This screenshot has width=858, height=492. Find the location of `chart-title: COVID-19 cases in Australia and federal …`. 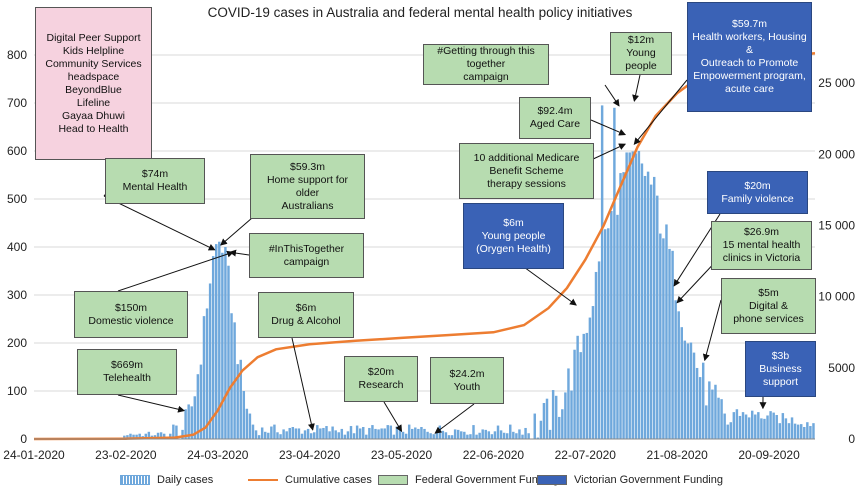

chart-title: COVID-19 cases in Australia and federal … is located at coordinates (420, 12).